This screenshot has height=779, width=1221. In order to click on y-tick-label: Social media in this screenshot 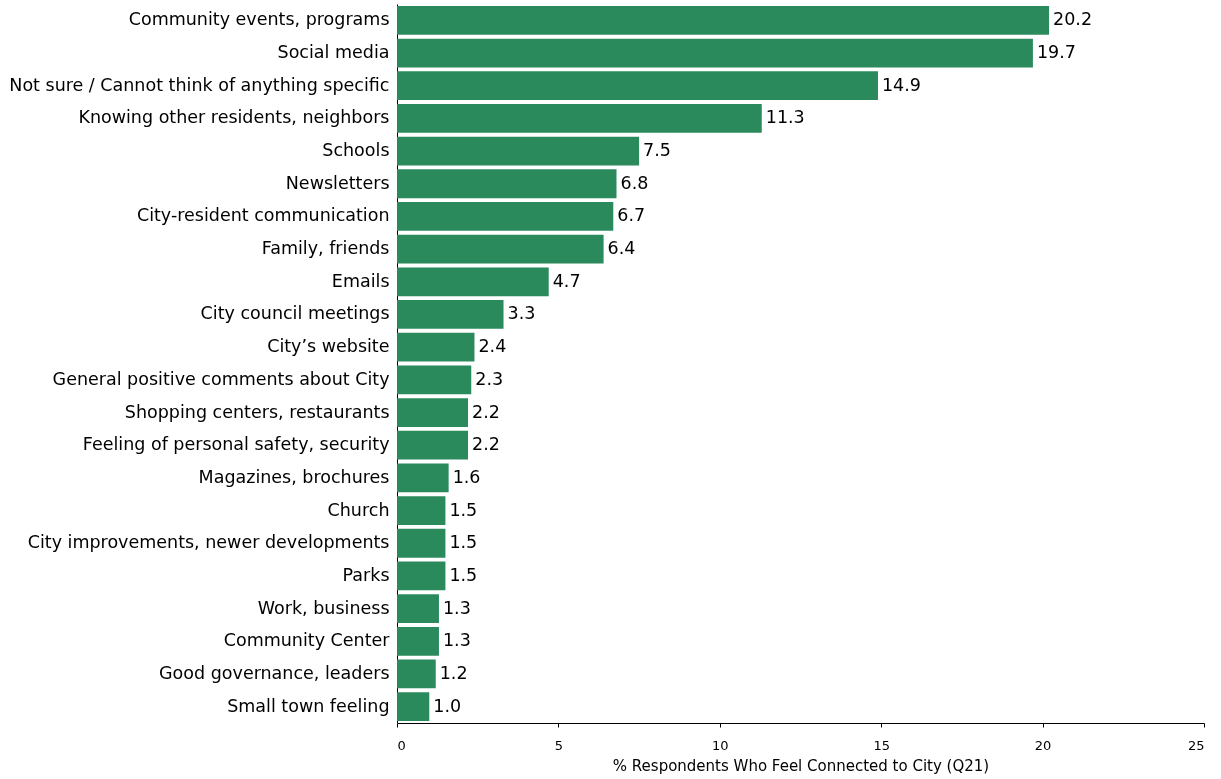, I will do `click(333, 52)`.